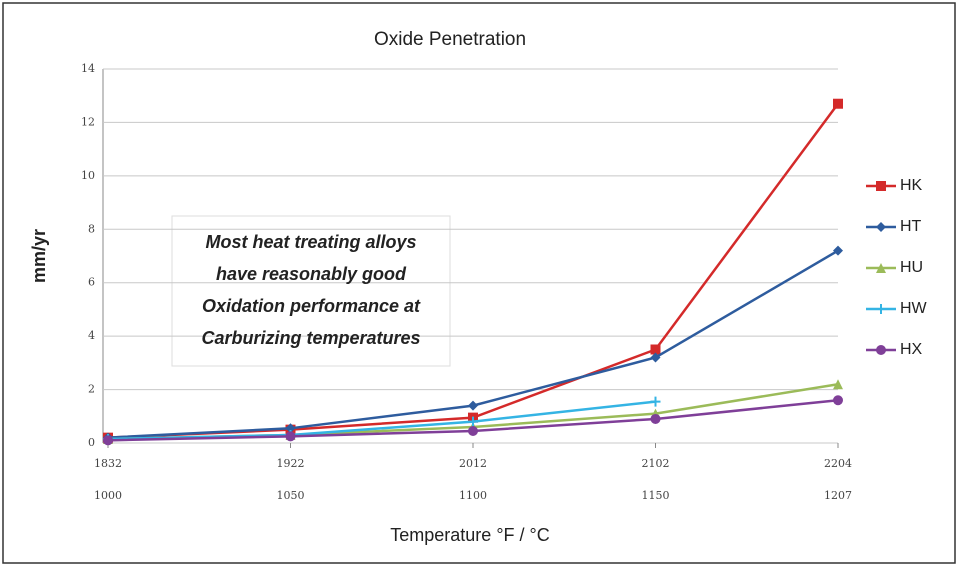 This screenshot has width=959, height=567. I want to click on x-secondary-label: 1207, so click(838, 495).